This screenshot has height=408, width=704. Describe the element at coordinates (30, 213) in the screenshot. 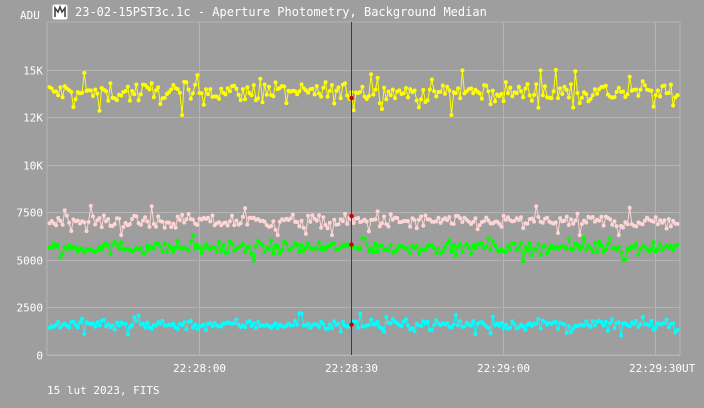

I see `y-tick-label: 7500` at that location.